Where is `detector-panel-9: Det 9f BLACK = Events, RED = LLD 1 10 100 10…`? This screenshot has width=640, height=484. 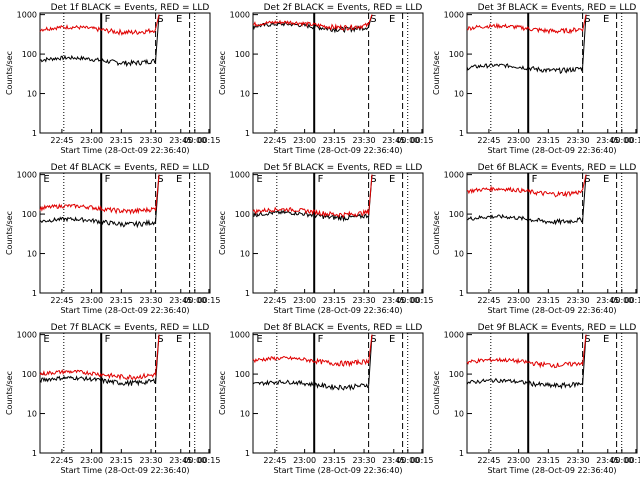
detector-panel-9: Det 9f BLACK = Events, RED = LLD 1 10 100 10… is located at coordinates (536, 399).